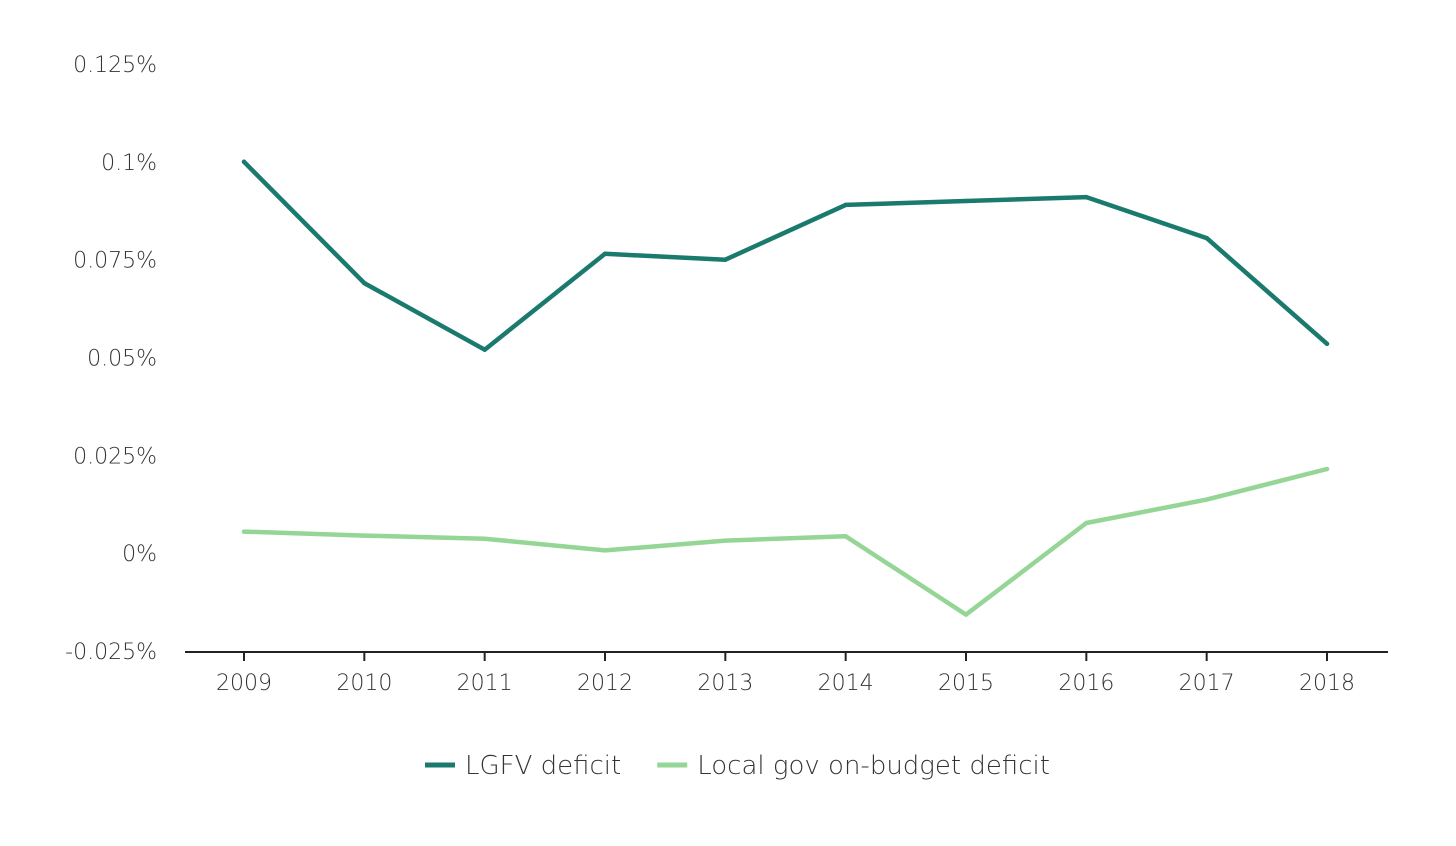 This screenshot has height=846, width=1456. Describe the element at coordinates (966, 683) in the screenshot. I see `x-tick-label: 2015` at that location.